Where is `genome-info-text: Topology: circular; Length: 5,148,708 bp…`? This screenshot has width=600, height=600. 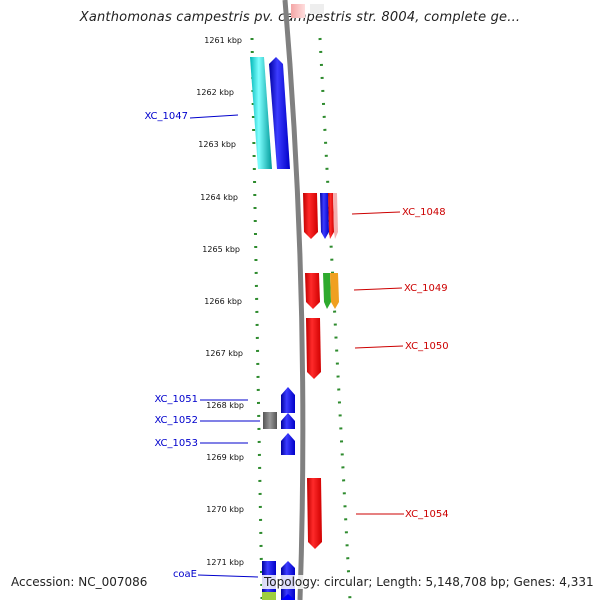 genome-info-text: Topology: circular; Length: 5,148,708 bp… is located at coordinates (429, 582).